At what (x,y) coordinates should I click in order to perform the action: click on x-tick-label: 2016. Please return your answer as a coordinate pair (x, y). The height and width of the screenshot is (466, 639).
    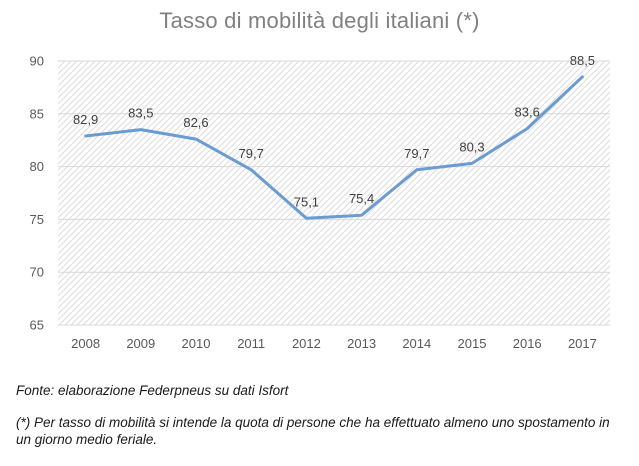
    Looking at the image, I should click on (527, 343).